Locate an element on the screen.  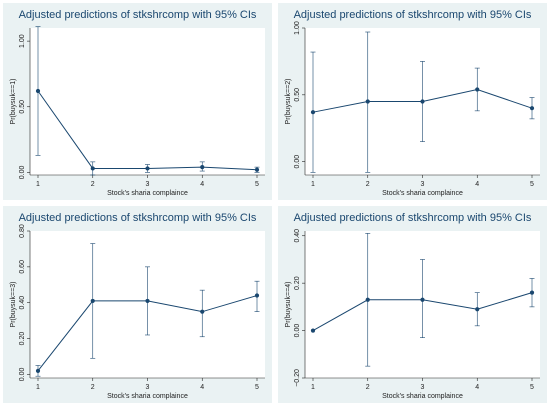
y-axis-label: Pr(buysuk==2) is located at coordinates (288, 102).